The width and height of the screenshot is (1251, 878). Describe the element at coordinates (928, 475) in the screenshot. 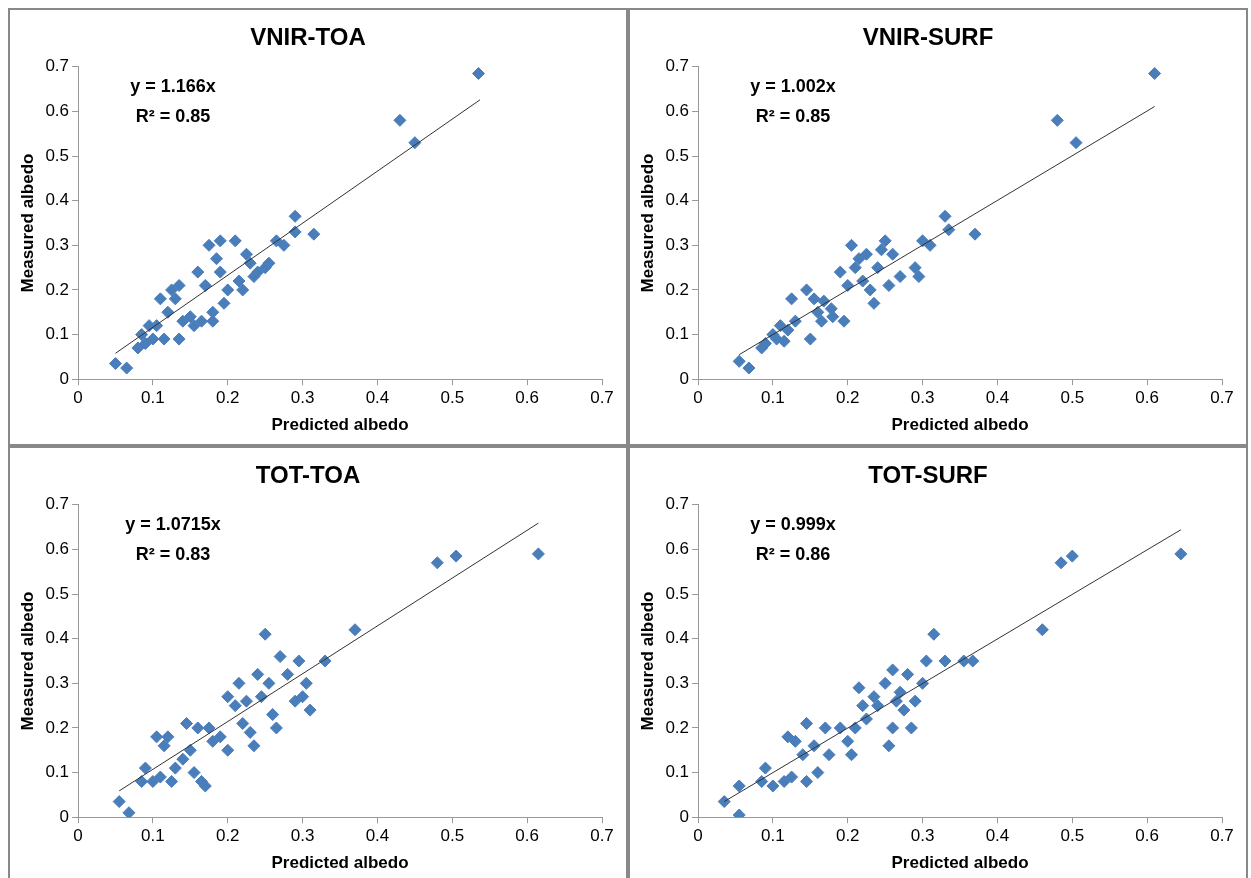

I see `chart-title: TOT-SURF` at that location.